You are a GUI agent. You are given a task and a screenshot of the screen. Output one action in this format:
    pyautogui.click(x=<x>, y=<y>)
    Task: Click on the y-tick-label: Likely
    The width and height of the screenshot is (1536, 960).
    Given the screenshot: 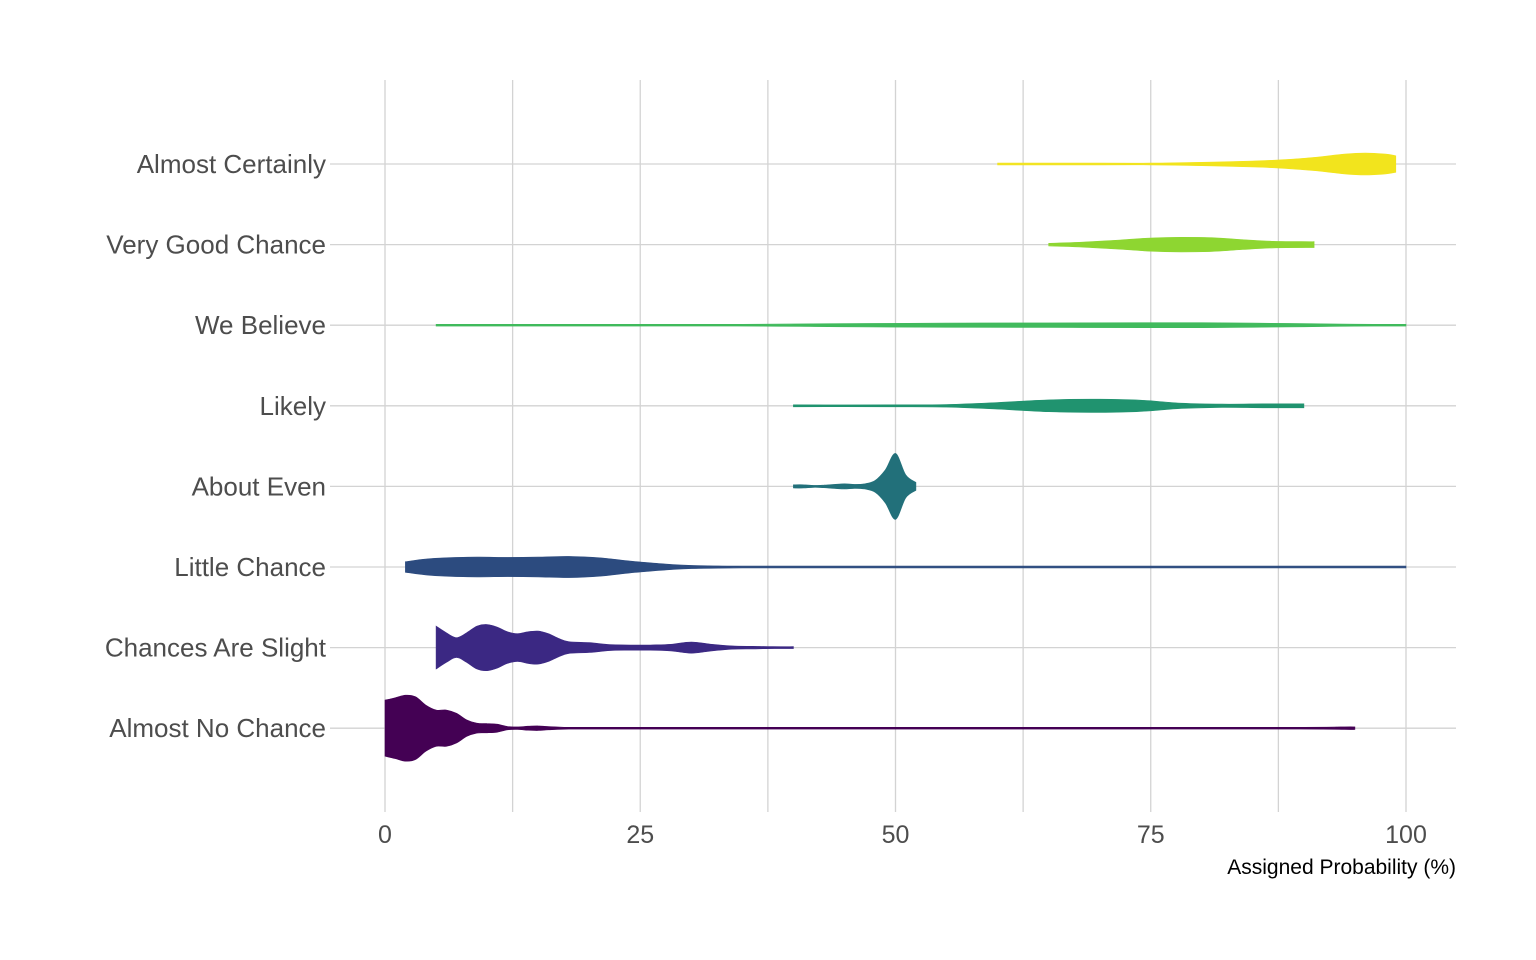 What is the action you would take?
    pyautogui.click(x=293, y=406)
    